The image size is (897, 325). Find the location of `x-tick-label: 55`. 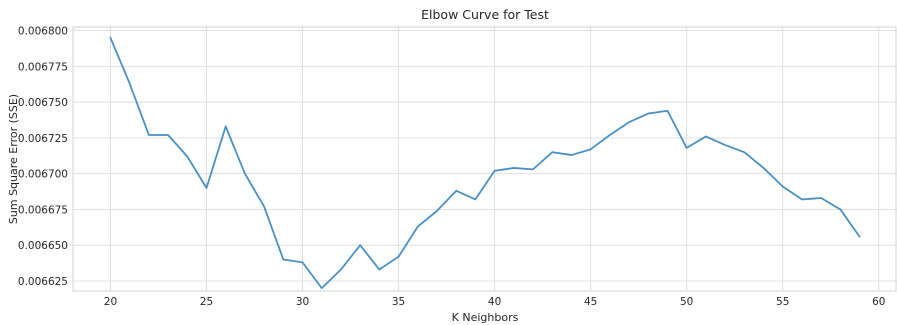

x-tick-label: 55 is located at coordinates (782, 302).